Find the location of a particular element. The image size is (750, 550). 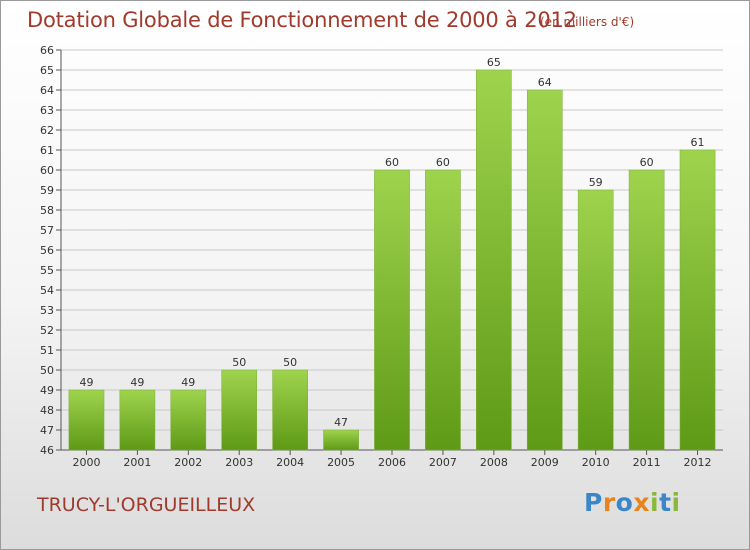

logo-letter: x is located at coordinates (641, 502).